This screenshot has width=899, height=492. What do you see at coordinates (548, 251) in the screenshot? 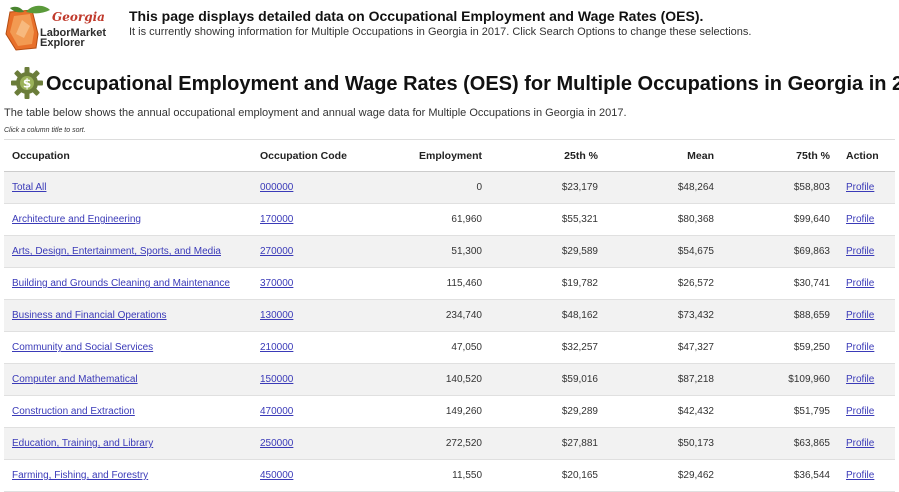
I see `p25-cell: $29,589` at bounding box center [548, 251].